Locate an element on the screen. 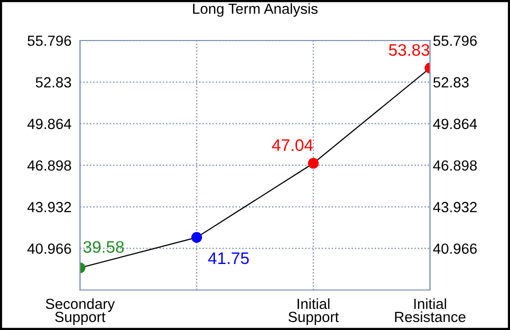 This screenshot has width=510, height=330. data-label: 39.58 is located at coordinates (103, 247).